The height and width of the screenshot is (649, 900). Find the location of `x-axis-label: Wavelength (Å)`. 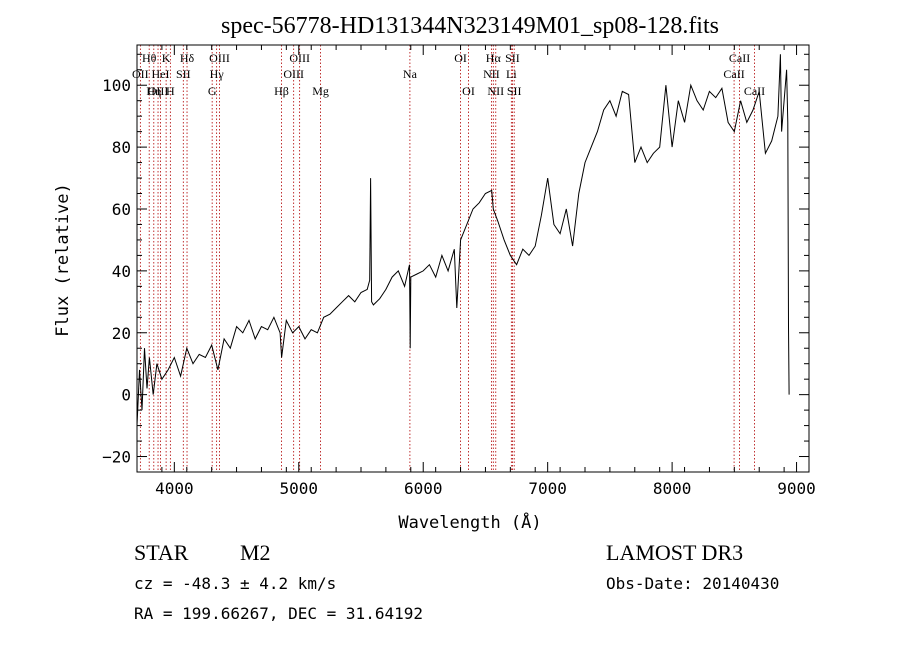

x-axis-label: Wavelength (Å) is located at coordinates (469, 522).